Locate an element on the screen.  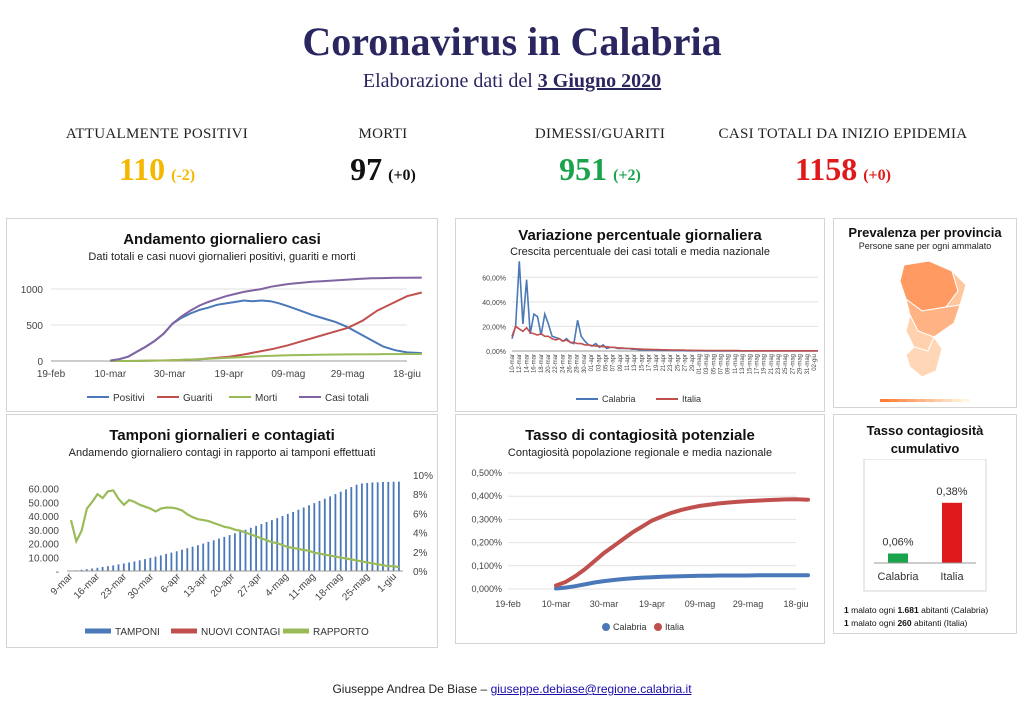
x-tick-label: 10-mar is located at coordinates (110, 374).